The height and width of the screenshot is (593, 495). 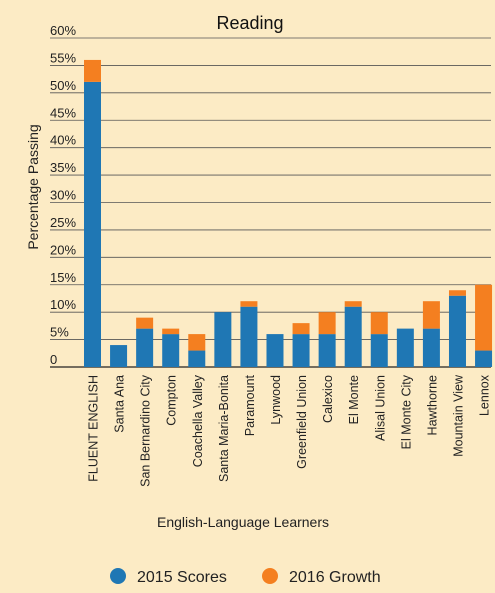 What do you see at coordinates (63, 85) in the screenshot?
I see `y-tick-label: 50%` at bounding box center [63, 85].